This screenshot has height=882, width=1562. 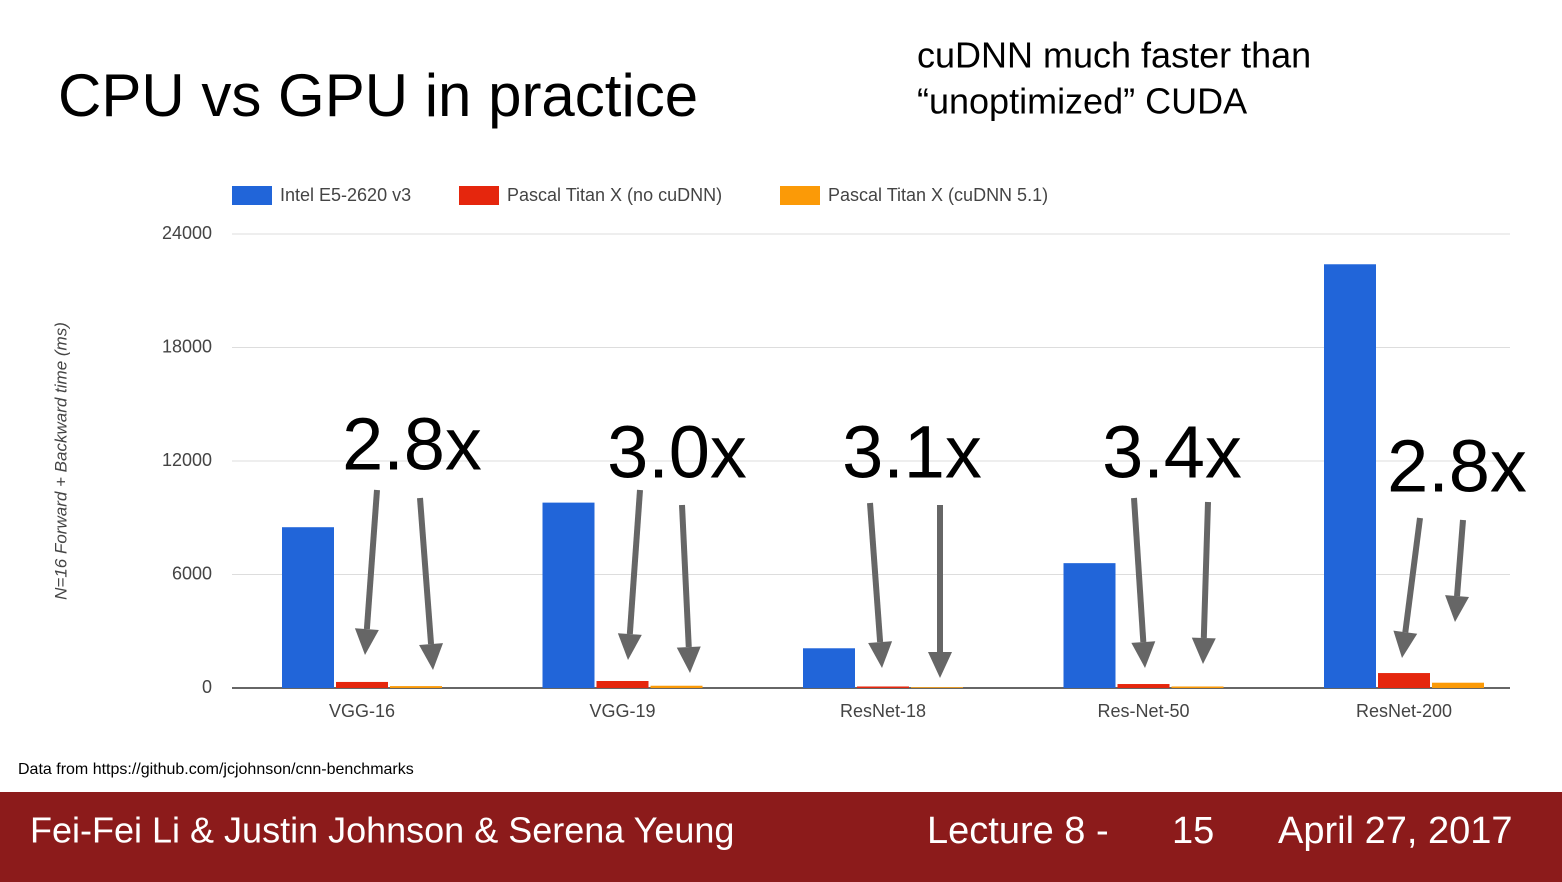 What do you see at coordinates (883, 711) in the screenshot?
I see `x-tick-label: ResNet-18` at bounding box center [883, 711].